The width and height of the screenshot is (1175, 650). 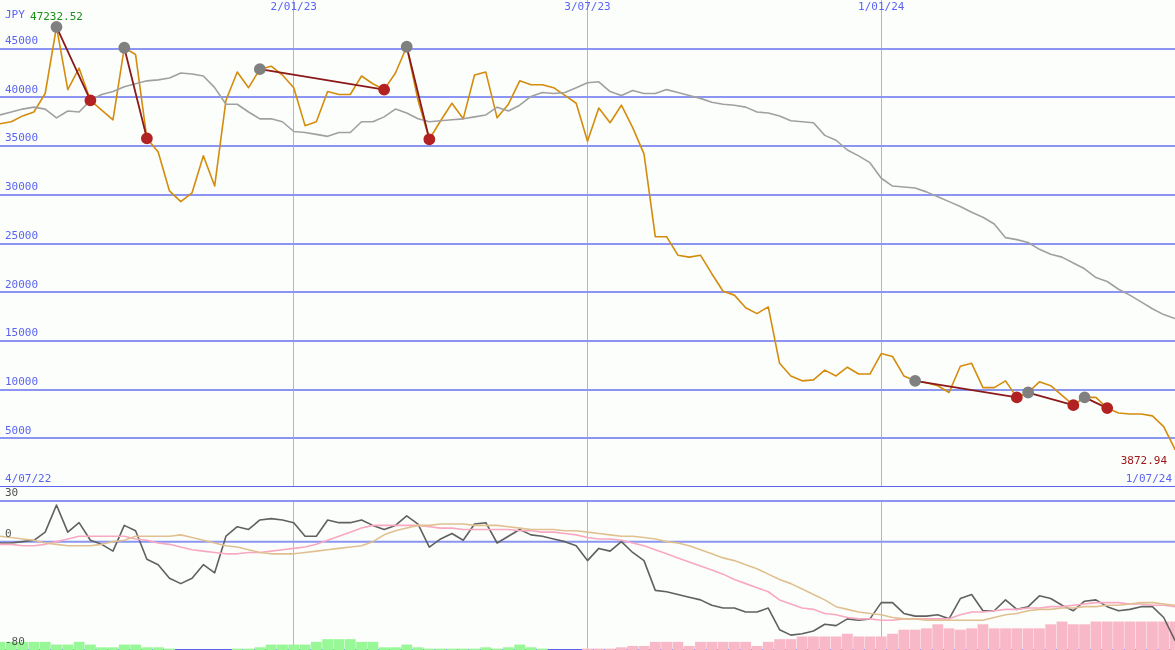 What do you see at coordinates (587, 7) in the screenshot?
I see `x-tick-label: 3/07/23` at bounding box center [587, 7].